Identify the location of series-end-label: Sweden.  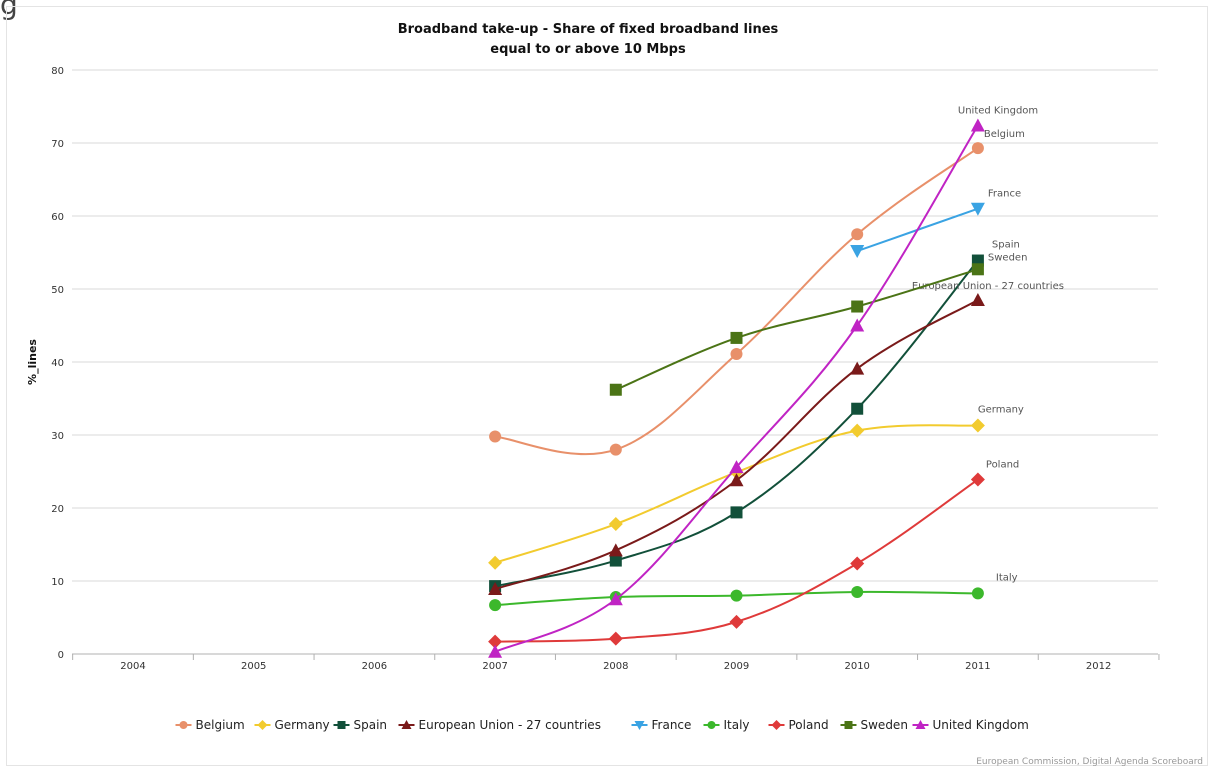
(1008, 257).